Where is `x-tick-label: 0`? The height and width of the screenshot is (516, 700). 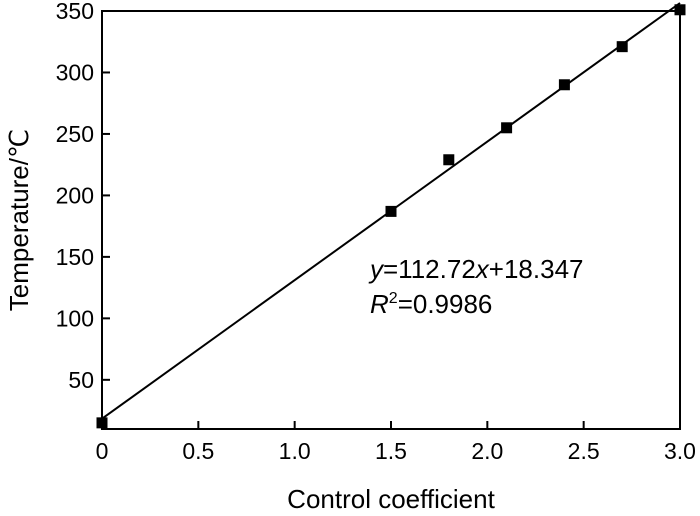
x-tick-label: 0 is located at coordinates (102, 451).